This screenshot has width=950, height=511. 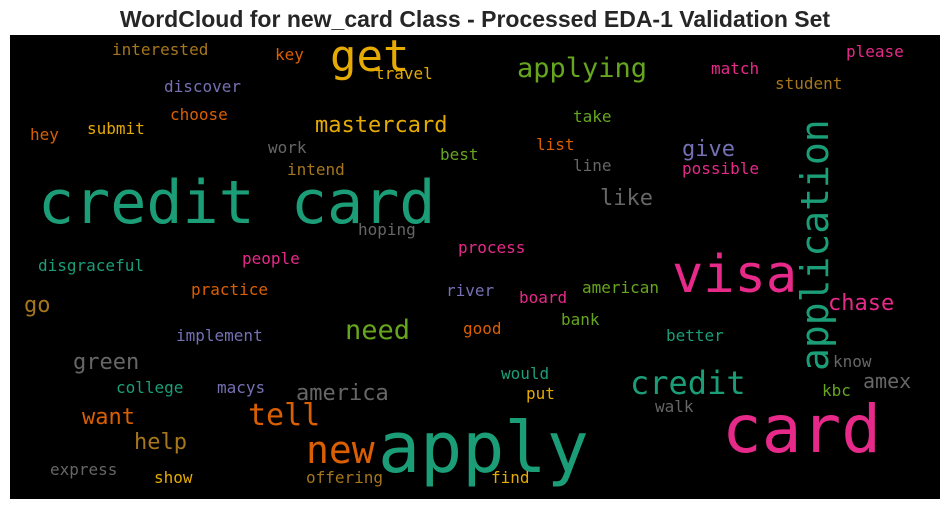 I want to click on word-know: know, so click(x=852, y=361).